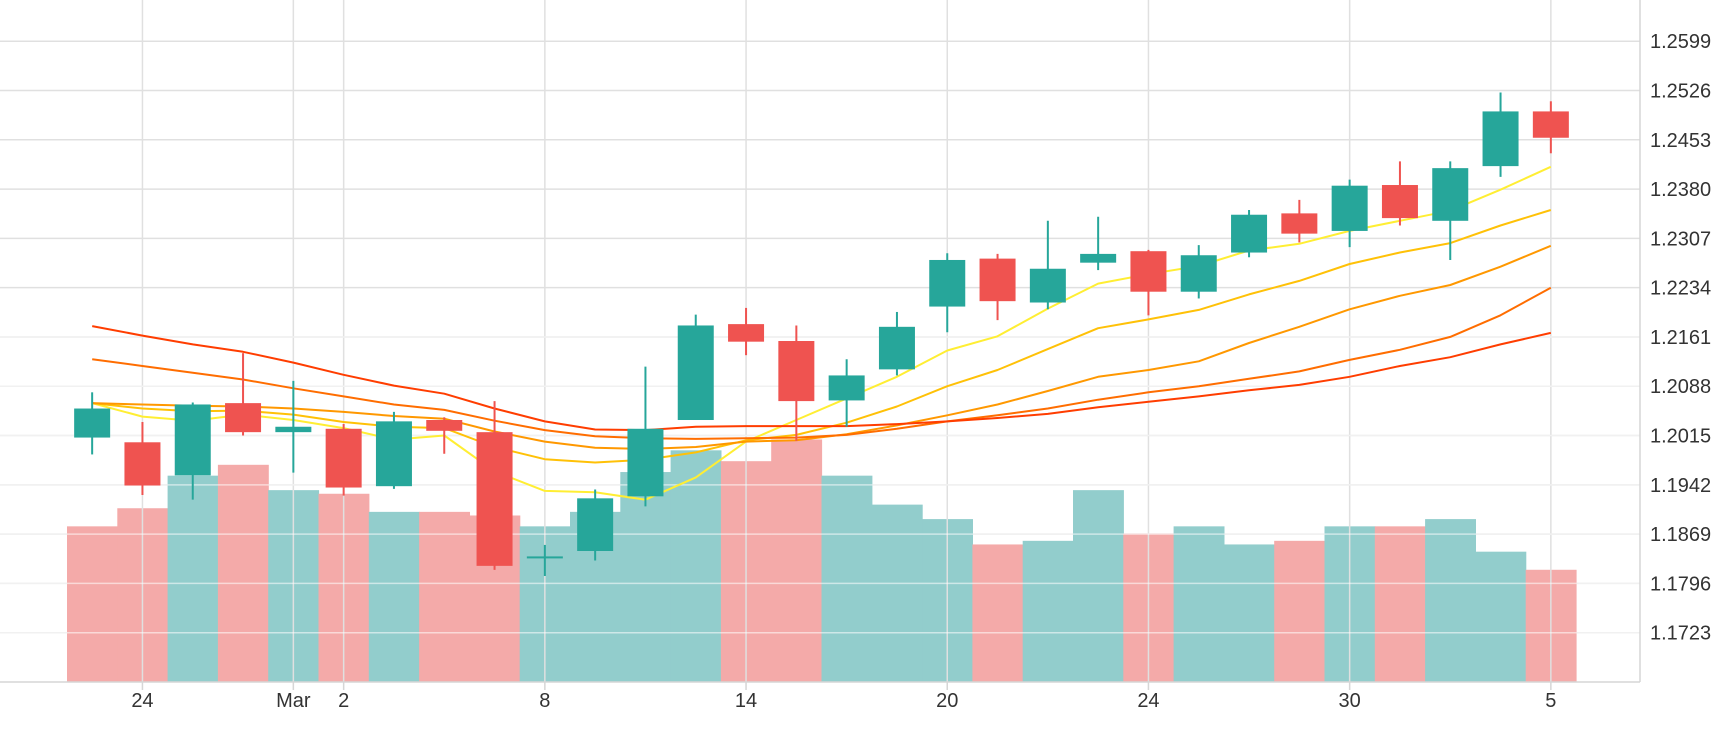  I want to click on y-tick-label: 1.2161, so click(1680, 338).